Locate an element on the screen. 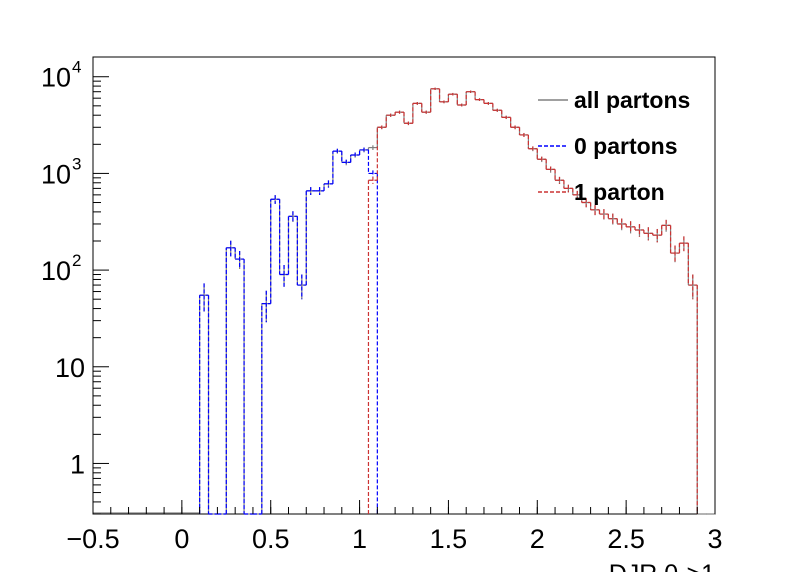 The height and width of the screenshot is (572, 796). x-tick-label: 2.5 is located at coordinates (626, 539).